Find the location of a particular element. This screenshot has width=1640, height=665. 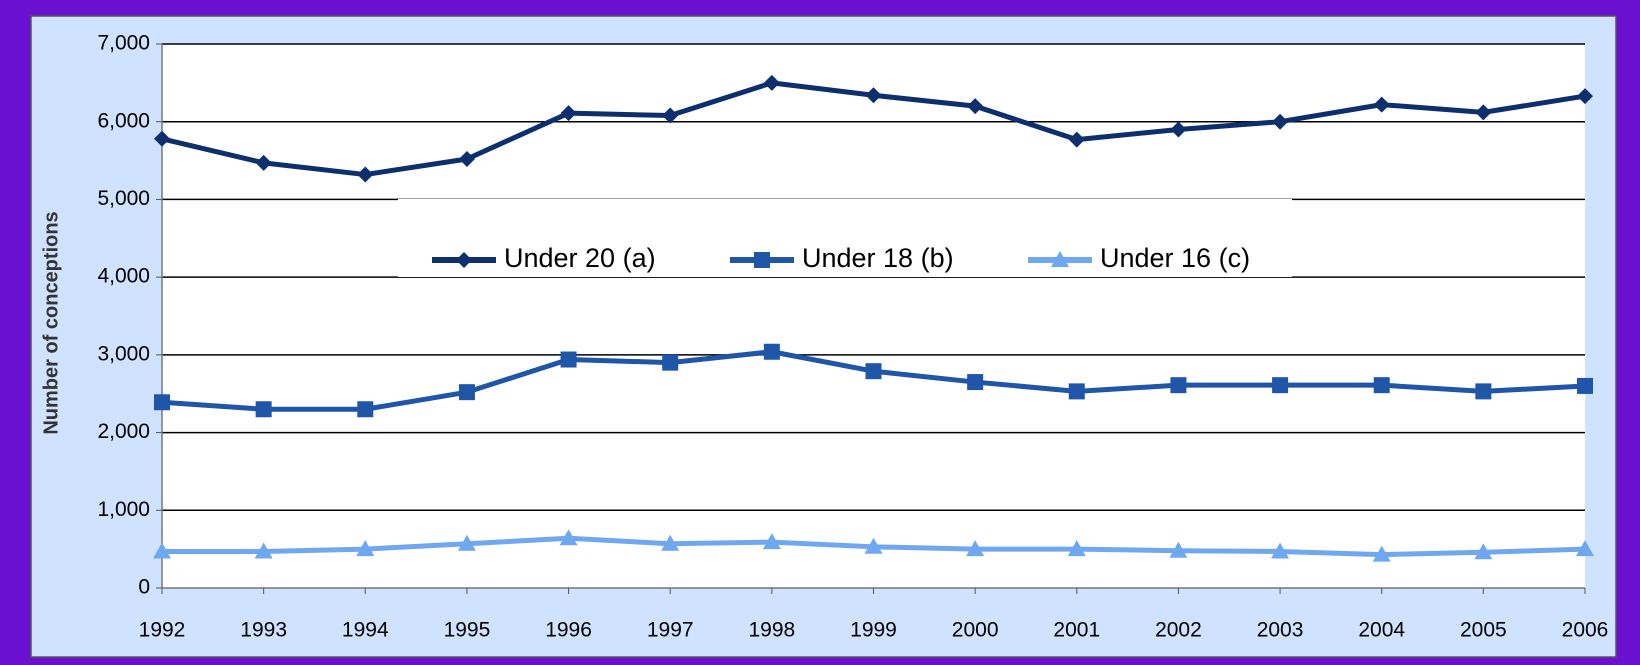

x-tick-label: 1998 is located at coordinates (771, 630).